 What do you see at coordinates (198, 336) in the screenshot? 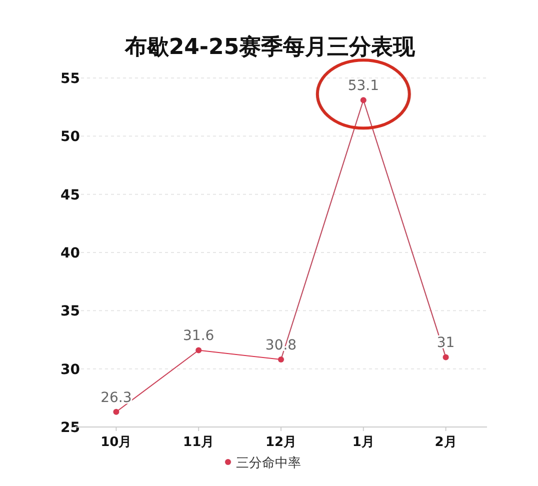
I see `data-label: 31.6` at bounding box center [198, 336].